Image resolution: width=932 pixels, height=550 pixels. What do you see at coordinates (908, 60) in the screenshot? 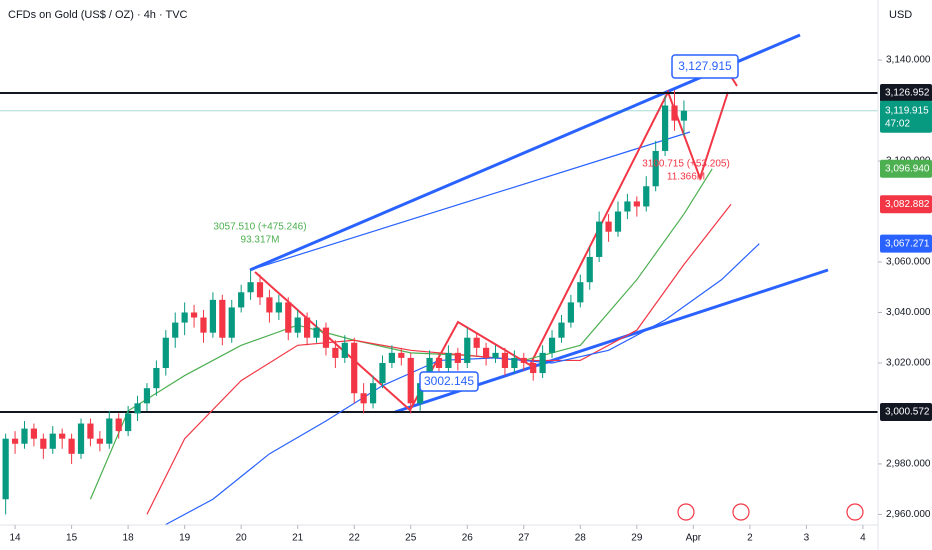
I see `y-tick-label: 3,140.000` at bounding box center [908, 60].